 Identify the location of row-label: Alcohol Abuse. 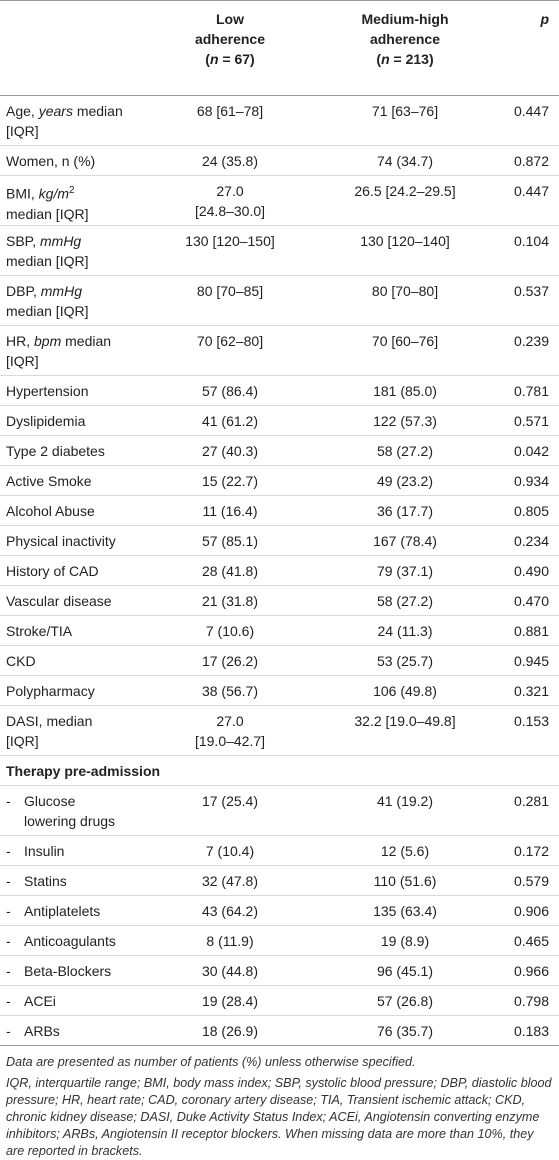
(50, 511).